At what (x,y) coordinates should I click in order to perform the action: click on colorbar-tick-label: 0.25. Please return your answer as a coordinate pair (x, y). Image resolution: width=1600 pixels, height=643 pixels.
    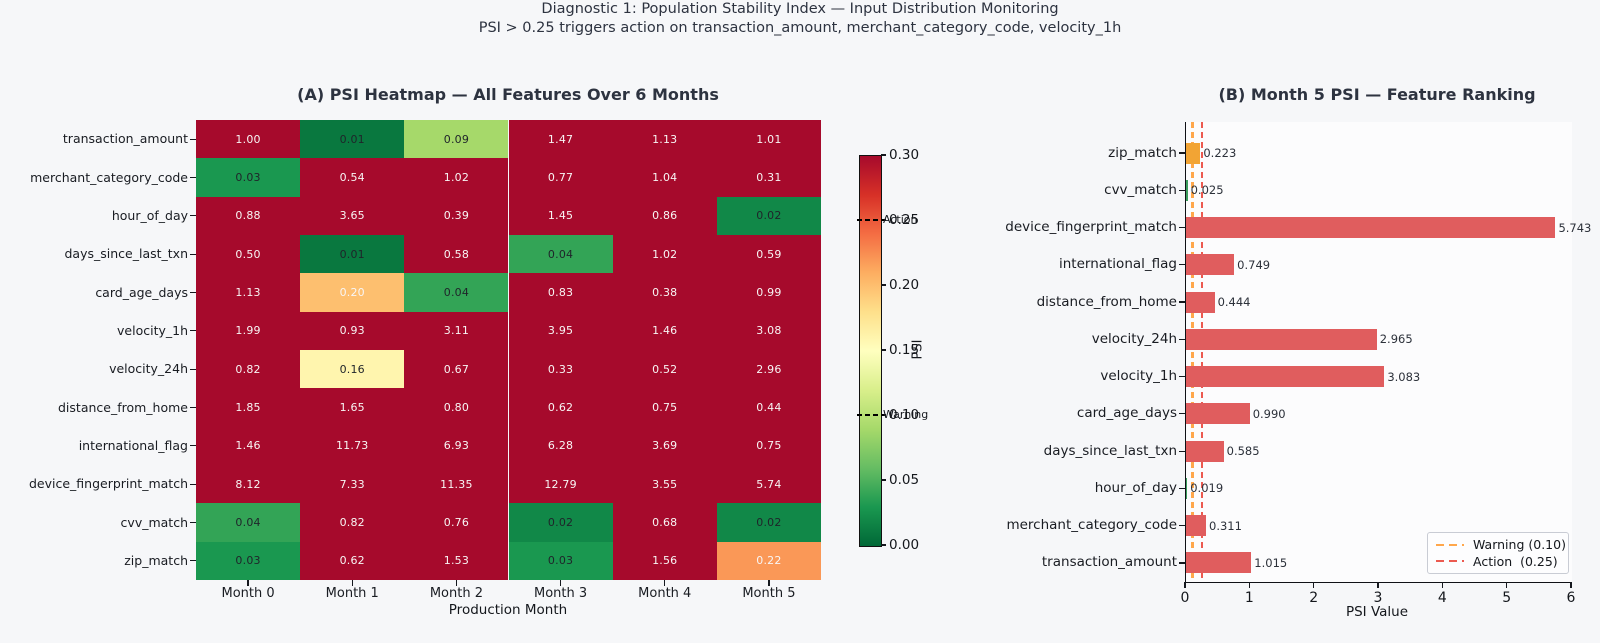
    Looking at the image, I should click on (904, 220).